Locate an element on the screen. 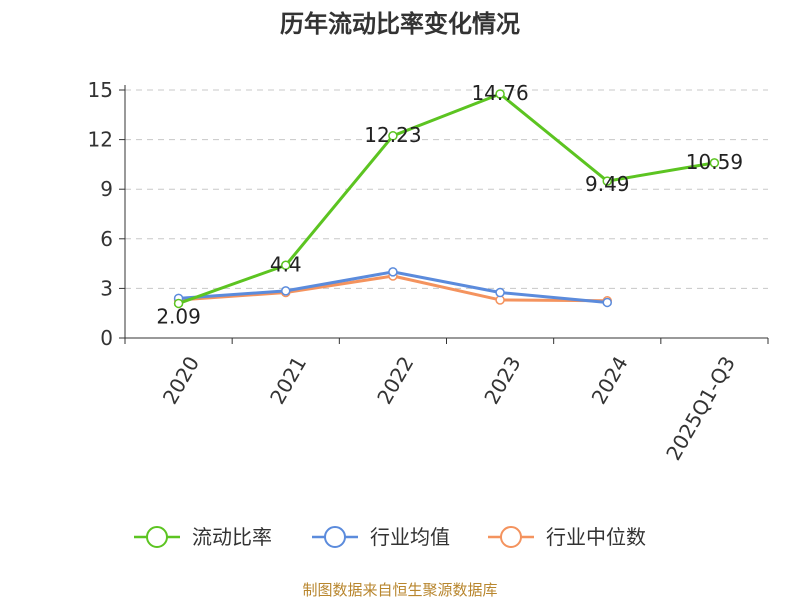 Image resolution: width=800 pixels, height=600 pixels. y-tick-label: 3 is located at coordinates (106, 288).